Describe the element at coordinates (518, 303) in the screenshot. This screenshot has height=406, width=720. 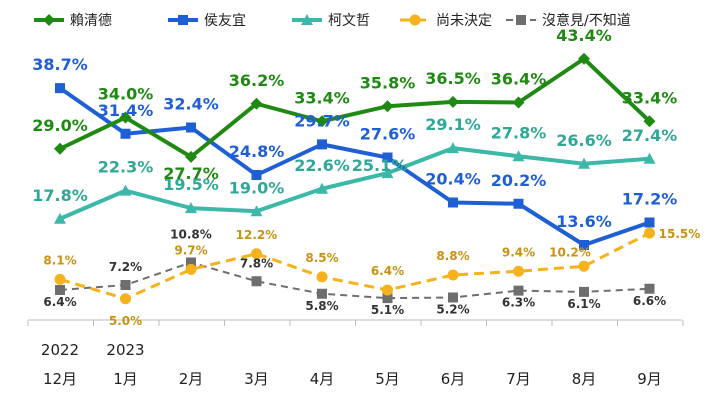
I see `data-label: 6.3%` at that location.